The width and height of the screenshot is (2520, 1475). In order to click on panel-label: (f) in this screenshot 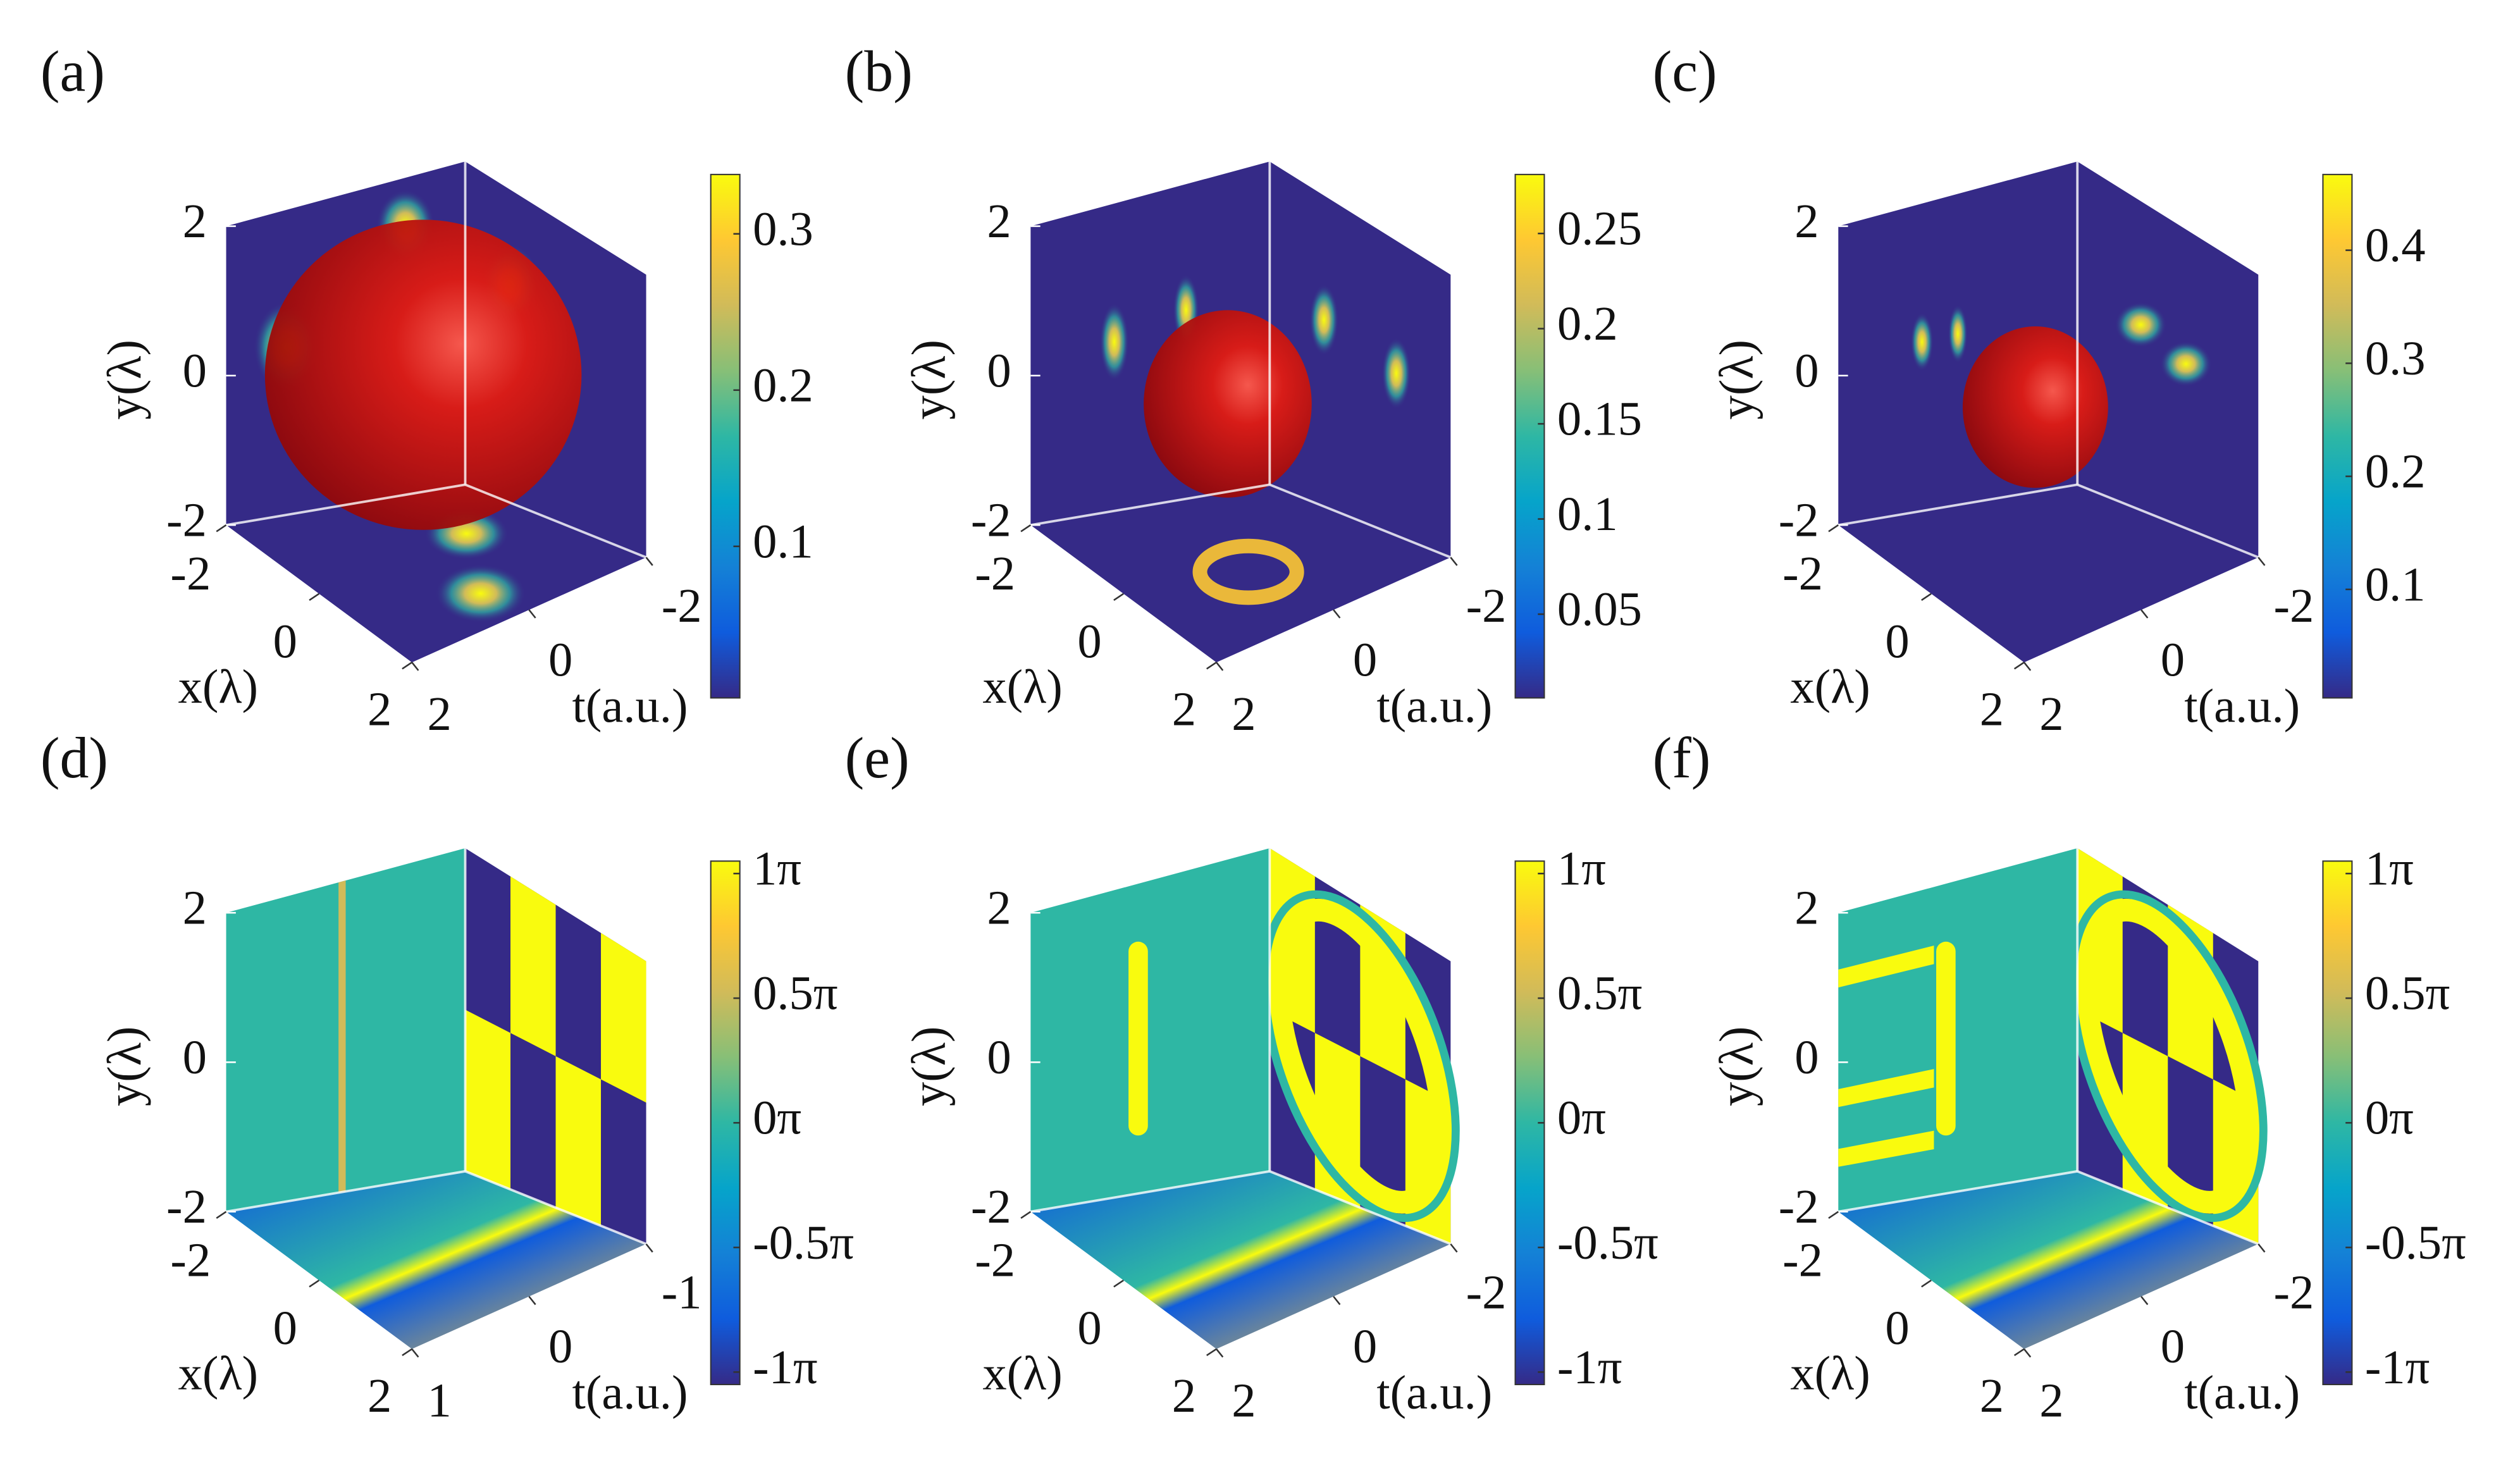, I will do `click(1682, 757)`.